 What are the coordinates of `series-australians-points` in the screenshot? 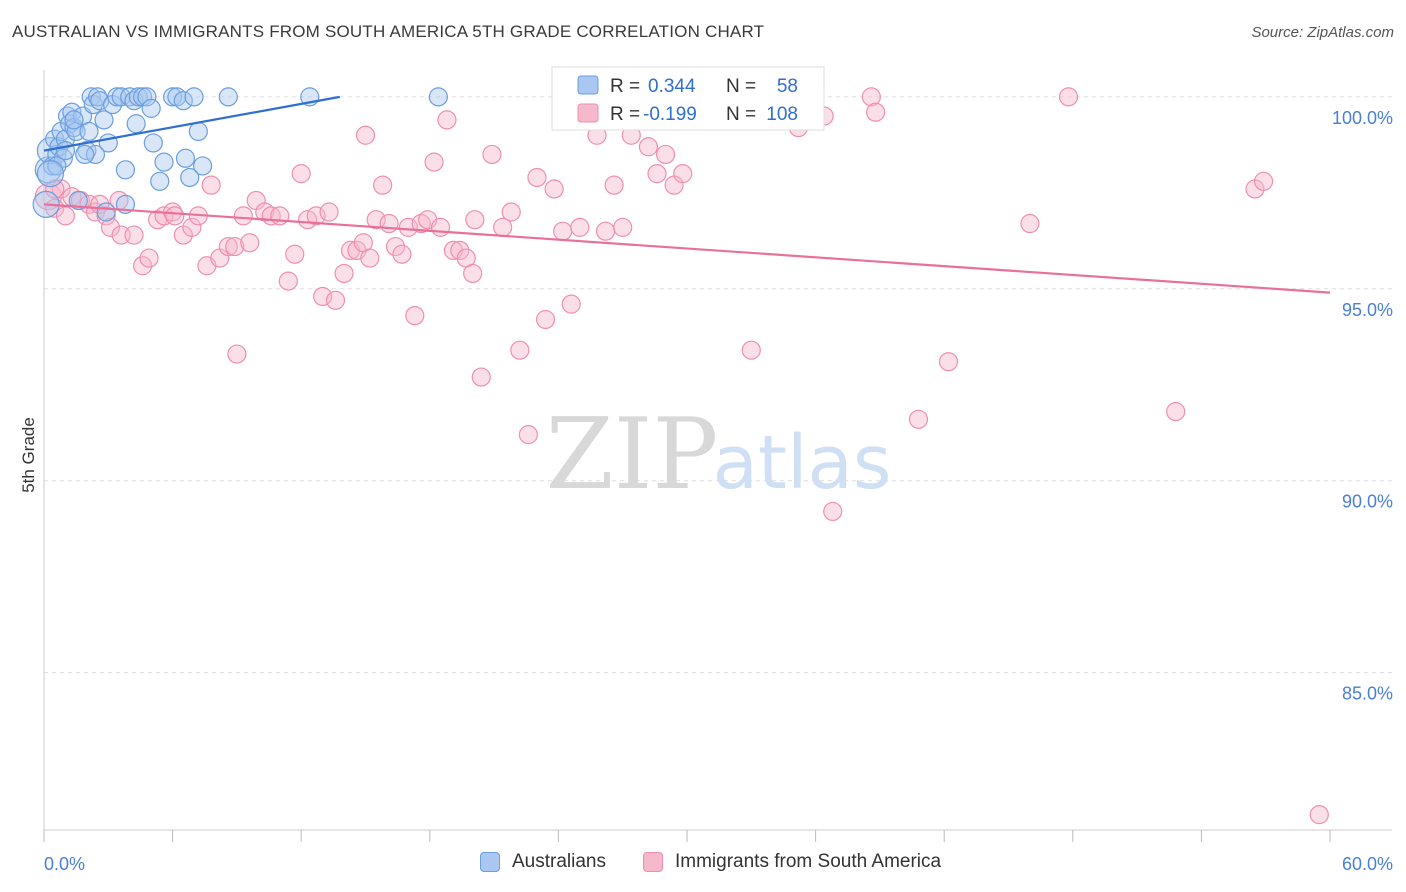 It's located at (240, 154).